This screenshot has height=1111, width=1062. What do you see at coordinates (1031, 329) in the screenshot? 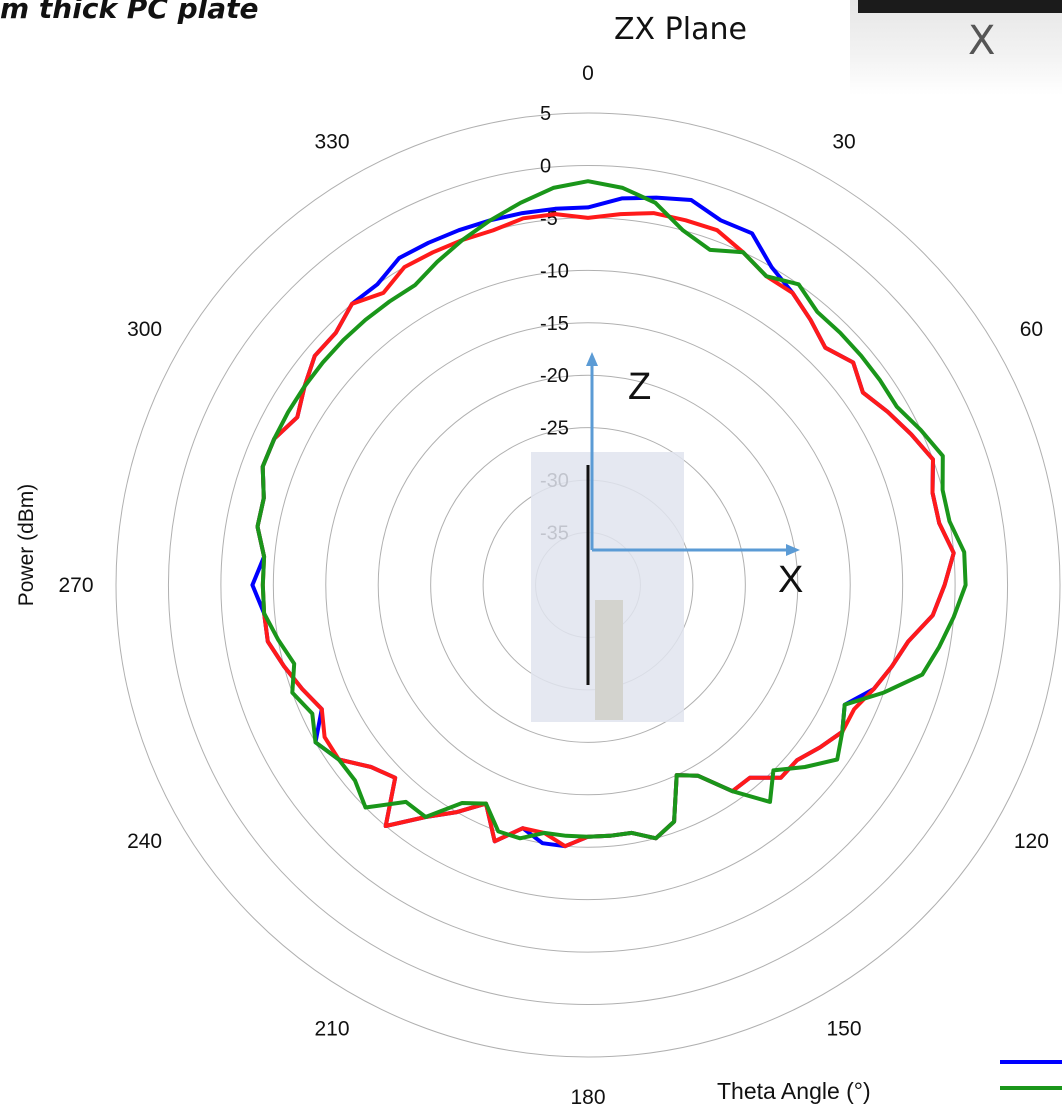
I see `angle-tick-label: 60` at bounding box center [1031, 329].